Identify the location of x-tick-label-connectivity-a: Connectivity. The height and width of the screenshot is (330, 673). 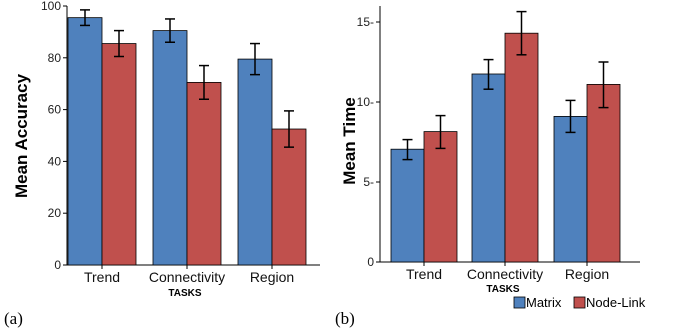
(187, 277).